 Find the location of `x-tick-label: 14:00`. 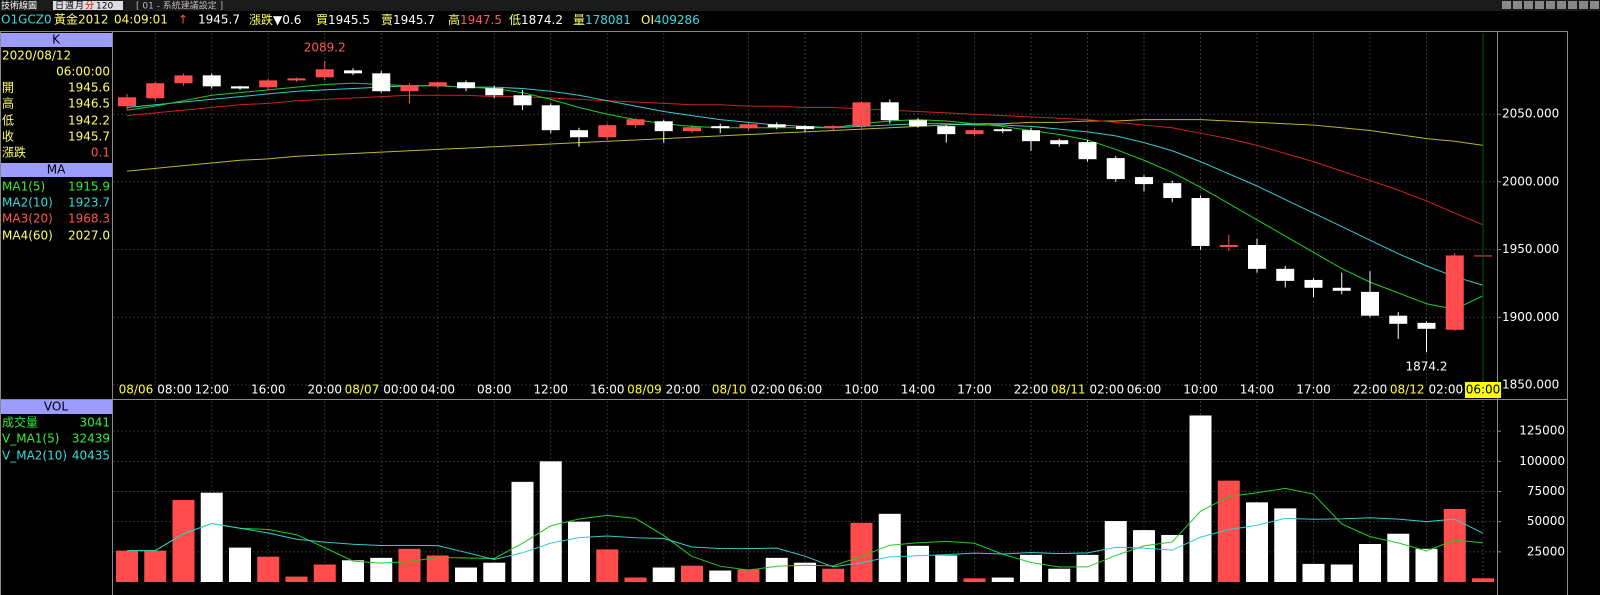

x-tick-label: 14:00 is located at coordinates (918, 390).